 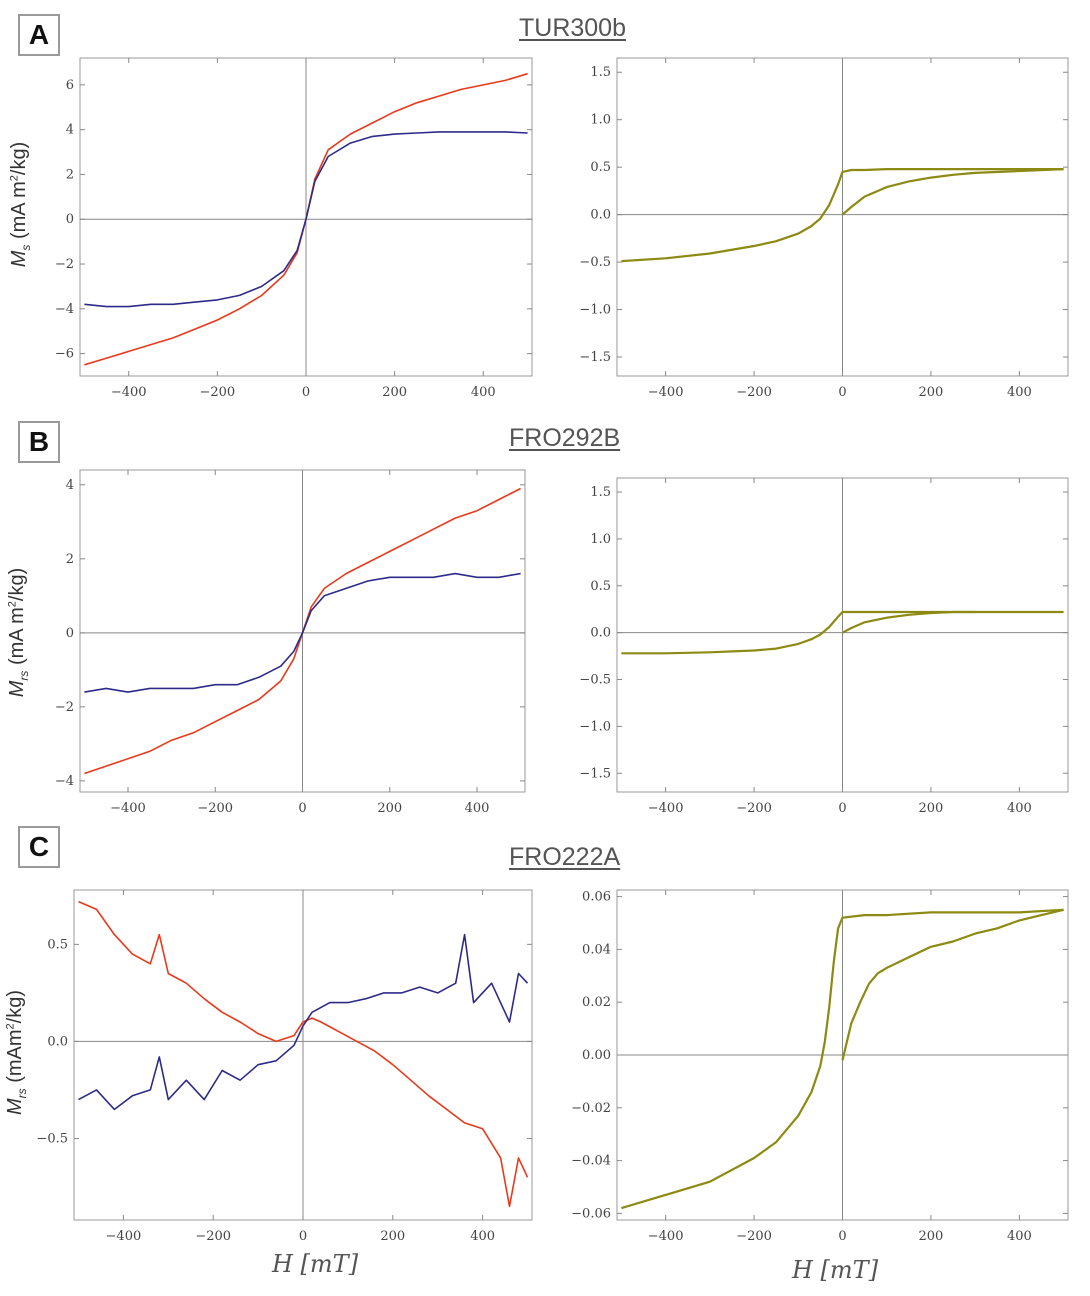 What do you see at coordinates (39, 847) in the screenshot?
I see `panel-label-c: C` at bounding box center [39, 847].